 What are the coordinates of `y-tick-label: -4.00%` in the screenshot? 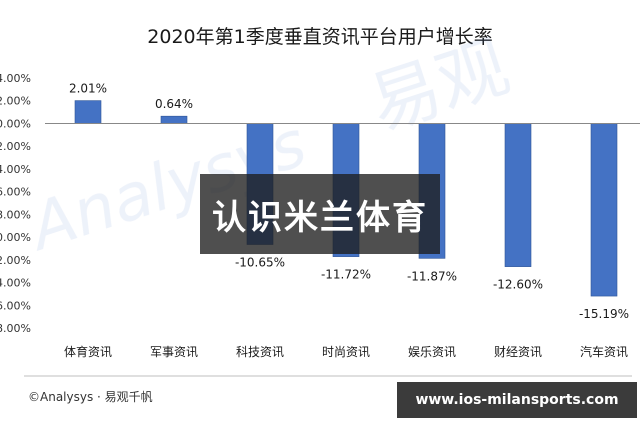 It's located at (15, 169).